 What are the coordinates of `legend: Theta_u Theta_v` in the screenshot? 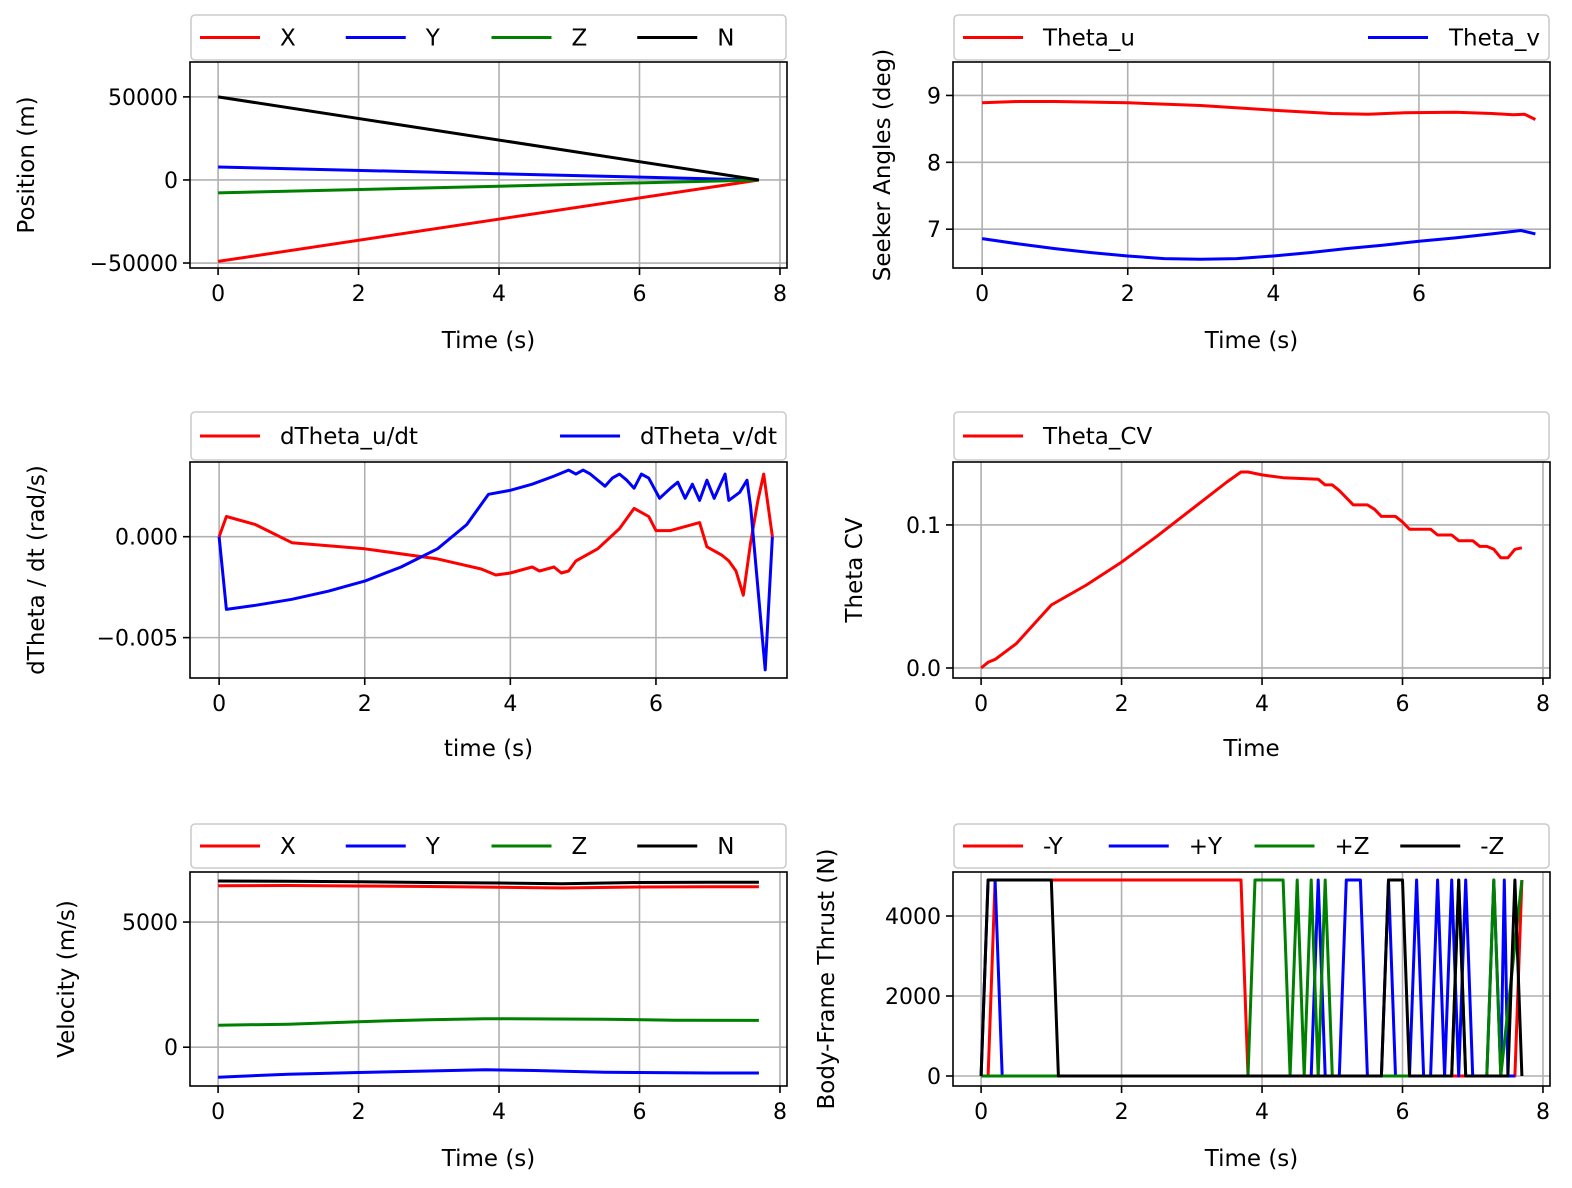 It's located at (1251, 37).